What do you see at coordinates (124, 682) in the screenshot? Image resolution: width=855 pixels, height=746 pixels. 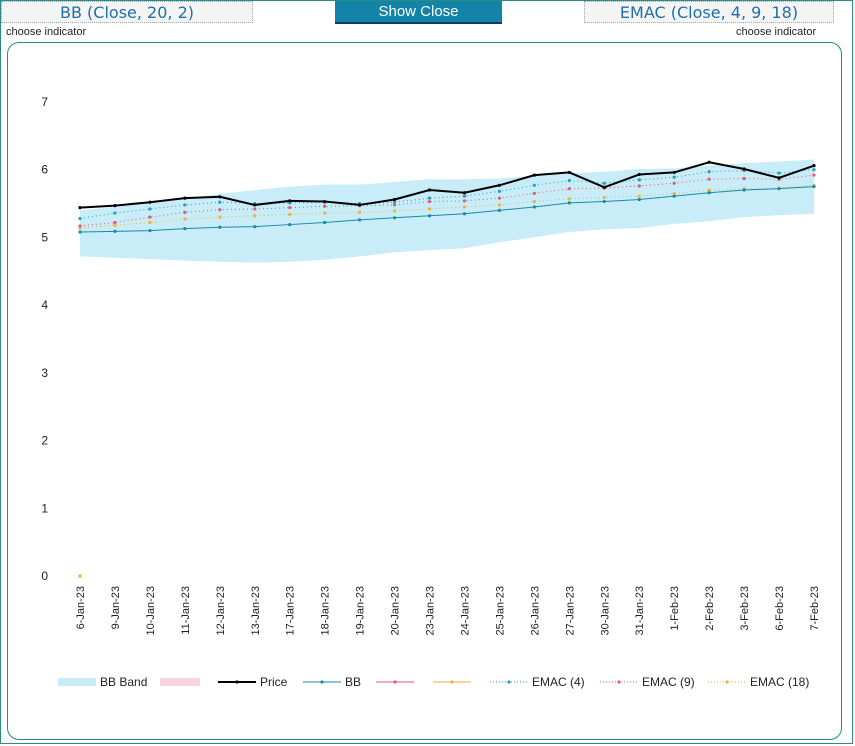 I see `legend-label-bb-band: BB Band` at bounding box center [124, 682].